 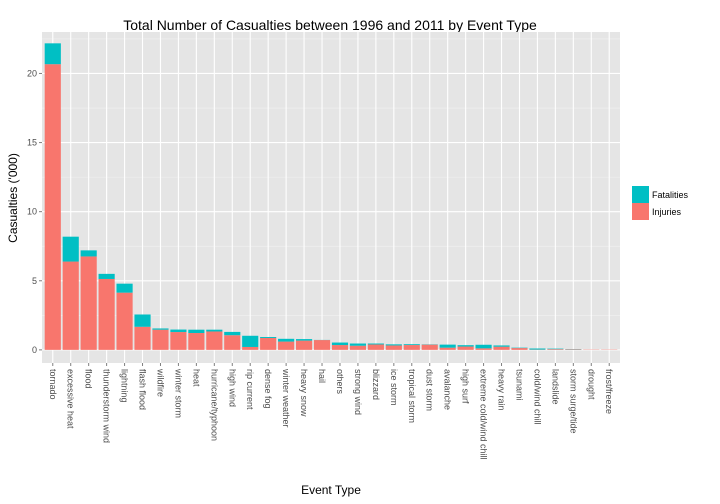 What do you see at coordinates (322, 376) in the screenshot?
I see `x-tick-label: hail` at bounding box center [322, 376].